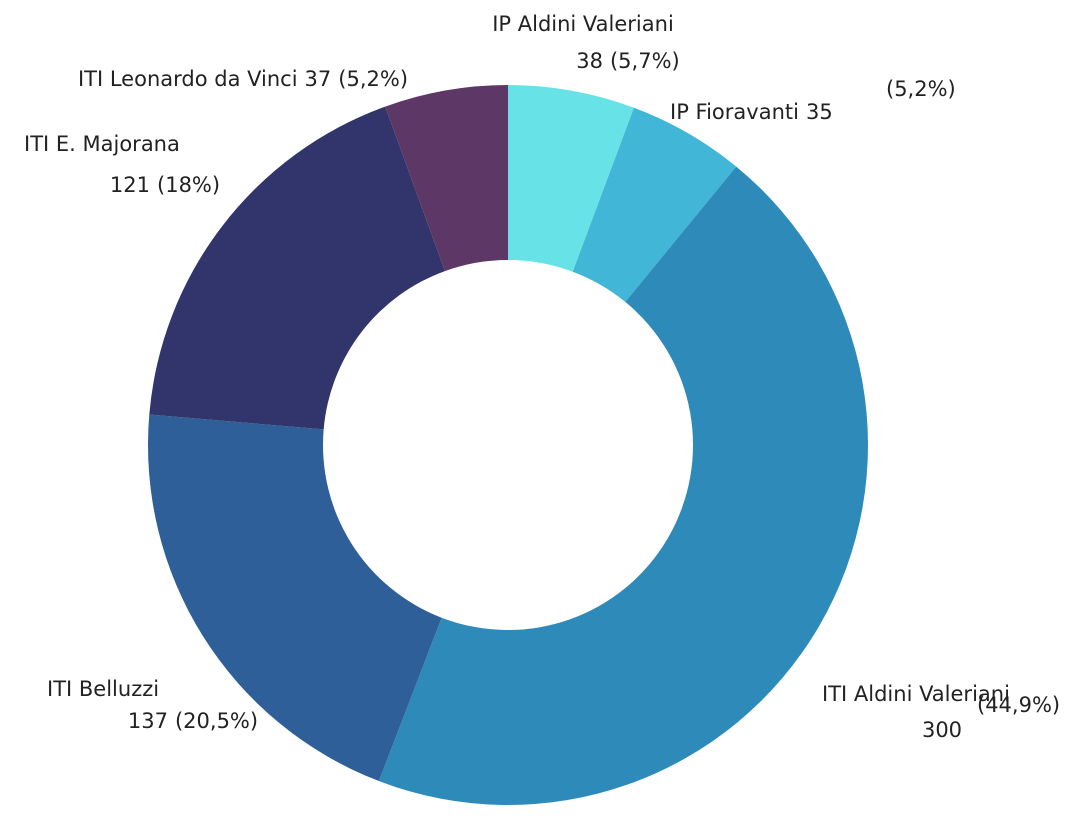 The width and height of the screenshot is (1081, 828). I want to click on value-label: 121, so click(130, 185).